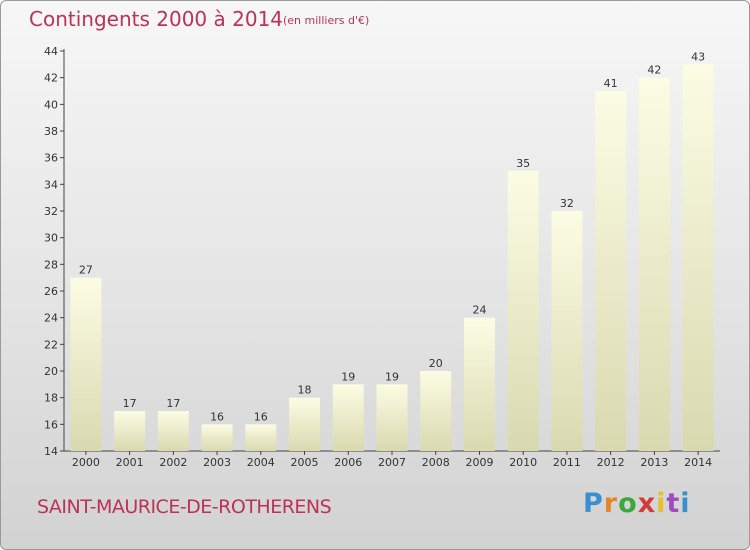 Image resolution: width=750 pixels, height=550 pixels. What do you see at coordinates (51, 451) in the screenshot?
I see `y-tick-label: 14` at bounding box center [51, 451].